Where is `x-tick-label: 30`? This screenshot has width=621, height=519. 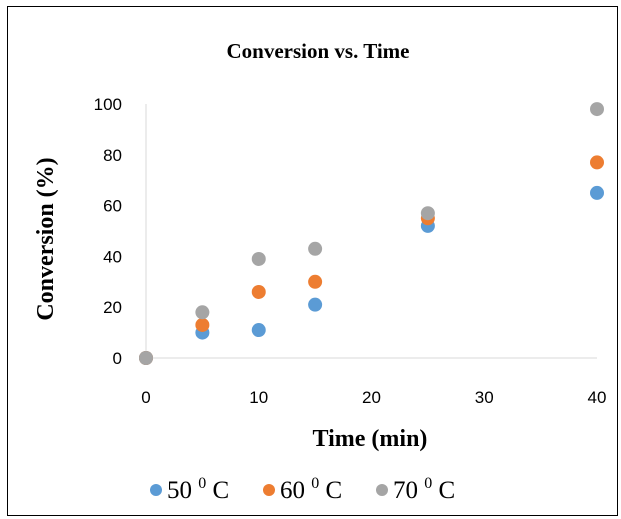 x-tick-label: 30 is located at coordinates (484, 397).